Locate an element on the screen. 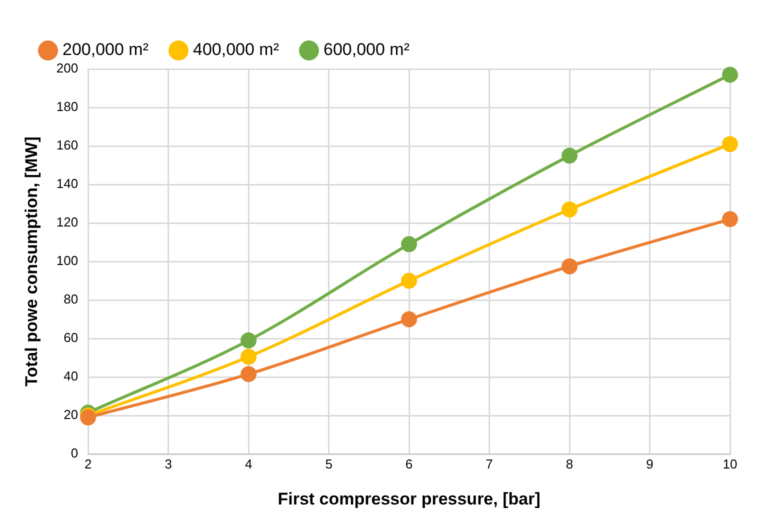  x-tick-label: 5 is located at coordinates (328, 464).